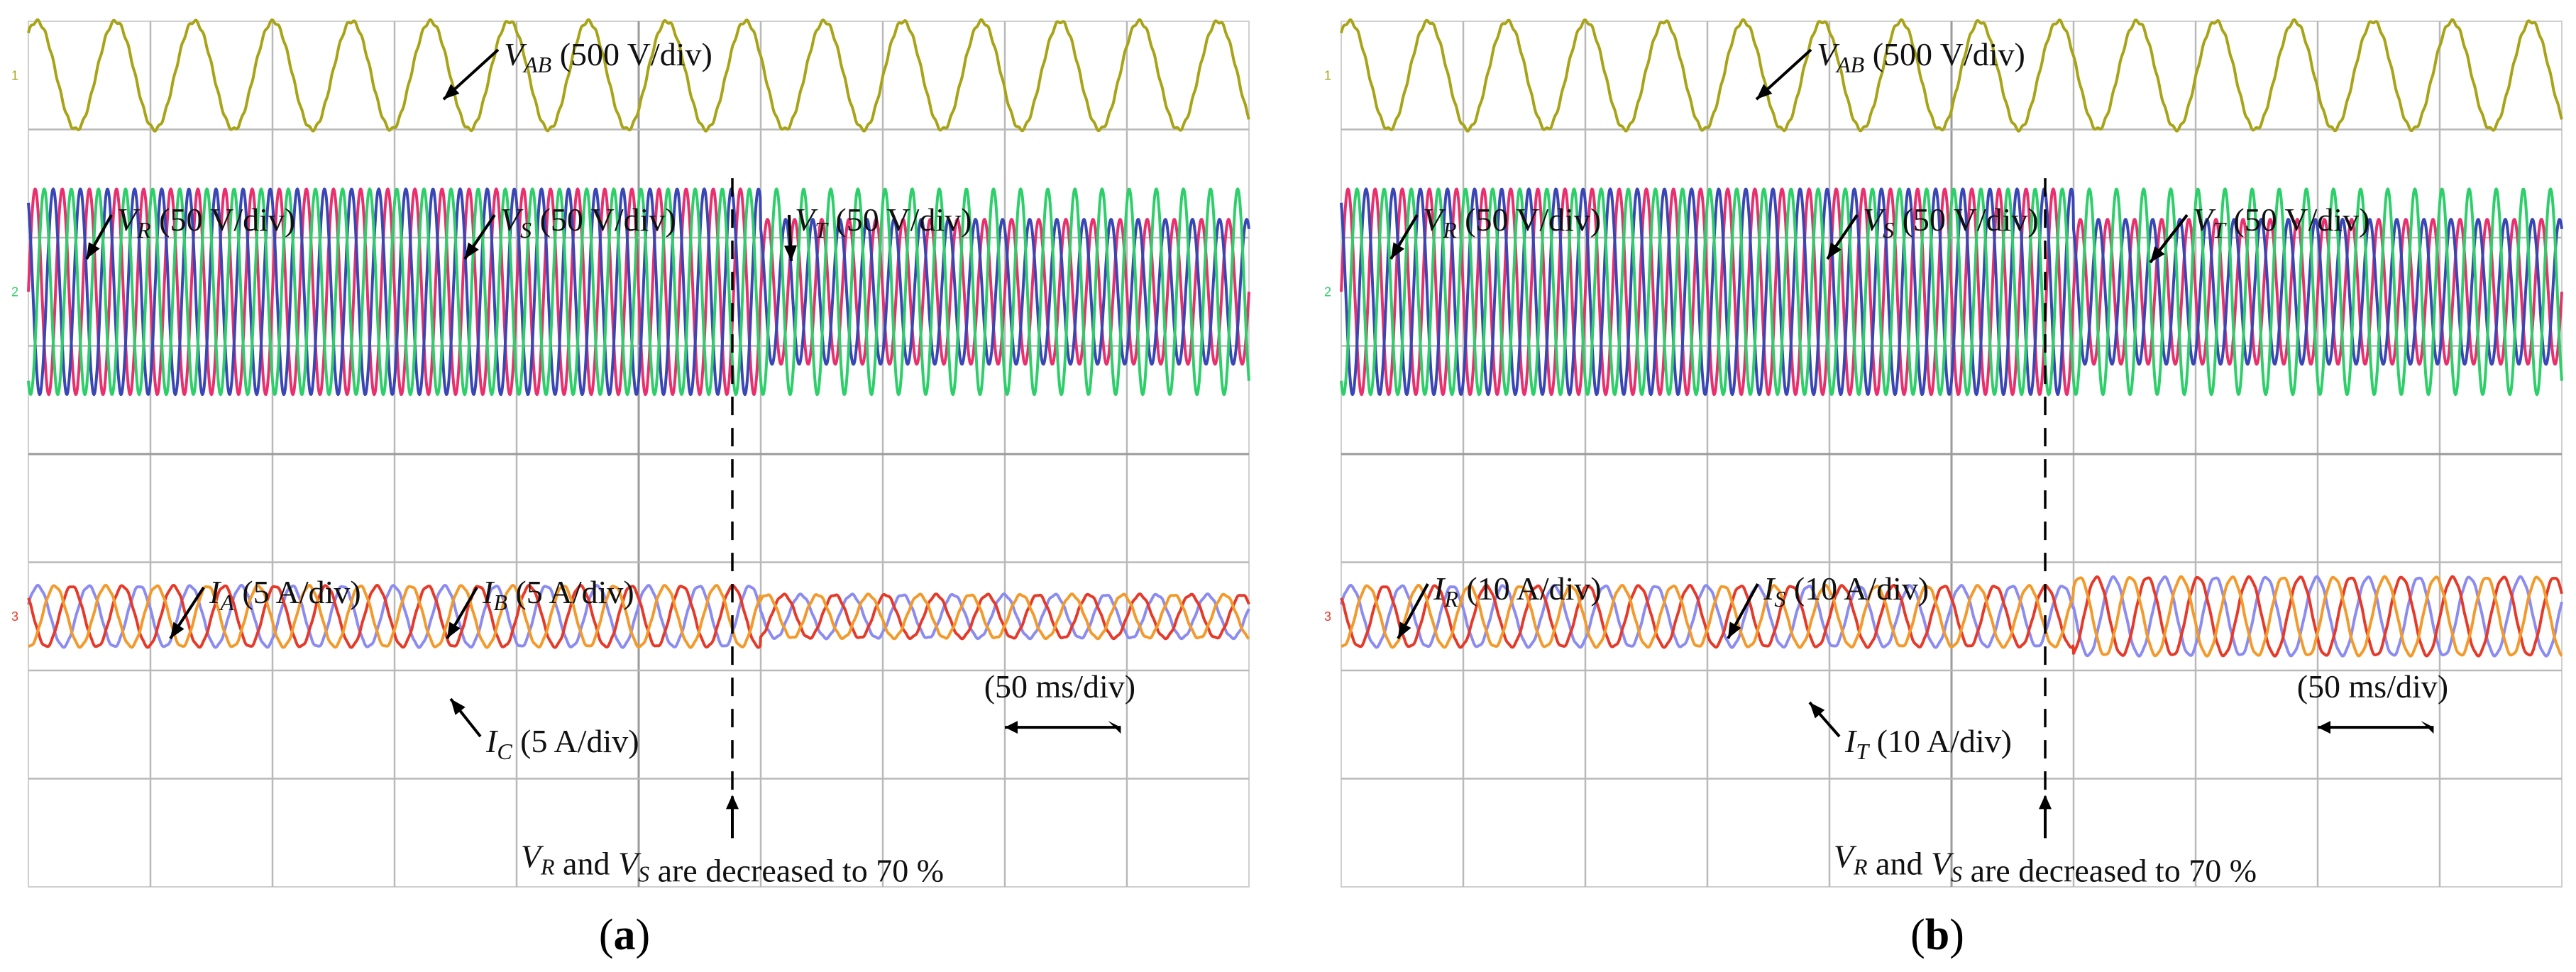 Image resolution: width=2576 pixels, height=972 pixels. Describe the element at coordinates (1937, 935) in the screenshot. I see `panel-caption: (b)` at that location.